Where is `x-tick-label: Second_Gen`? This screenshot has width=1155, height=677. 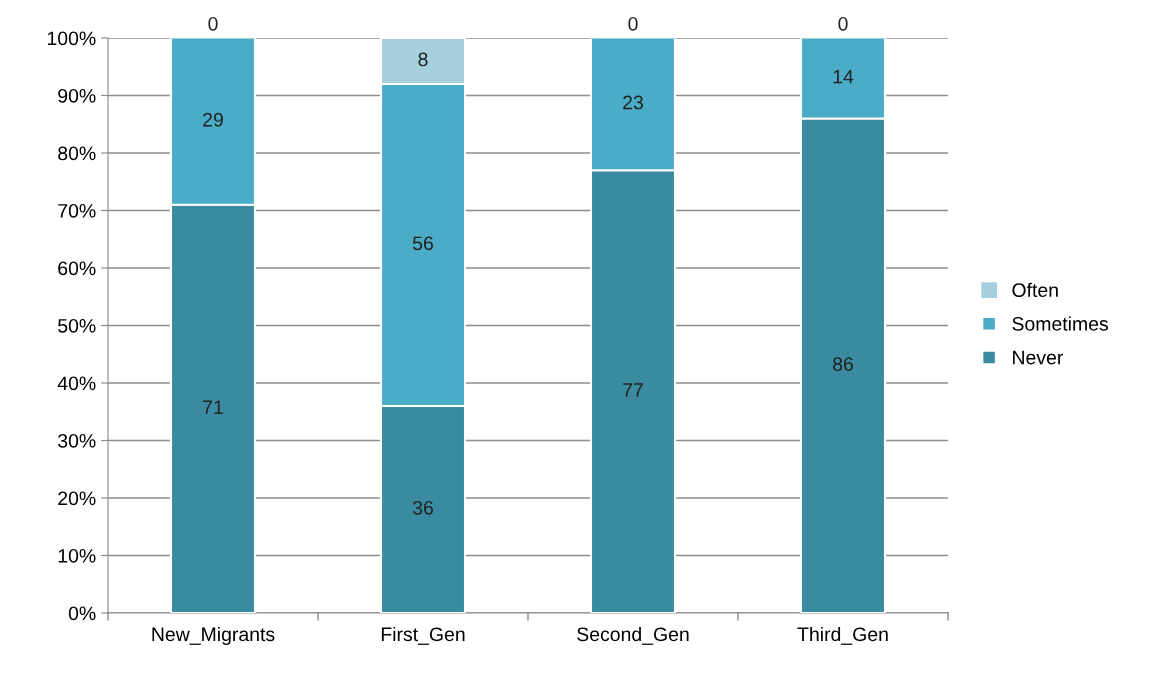 x-tick-label: Second_Gen is located at coordinates (633, 635).